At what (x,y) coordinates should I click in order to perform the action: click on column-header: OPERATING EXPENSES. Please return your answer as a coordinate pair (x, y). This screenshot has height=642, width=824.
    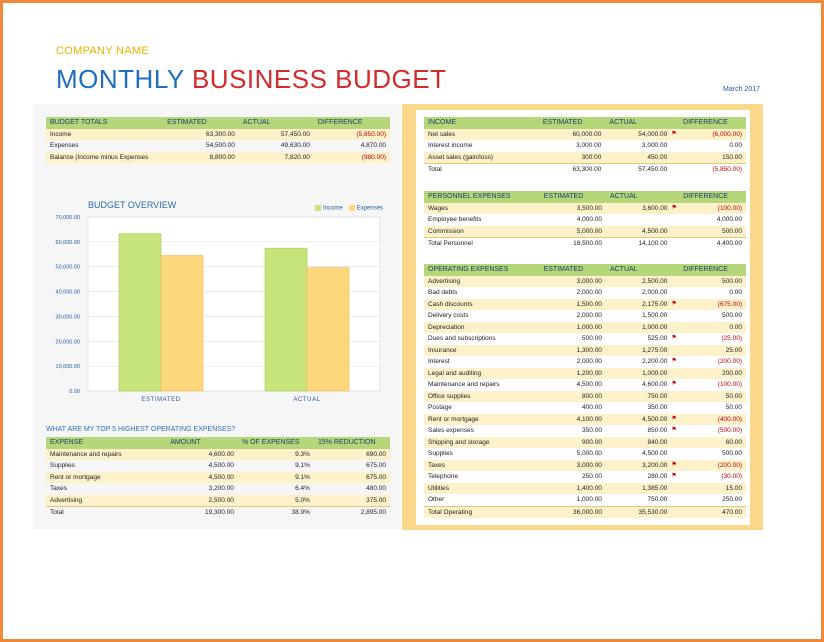
    Looking at the image, I should click on (482, 270).